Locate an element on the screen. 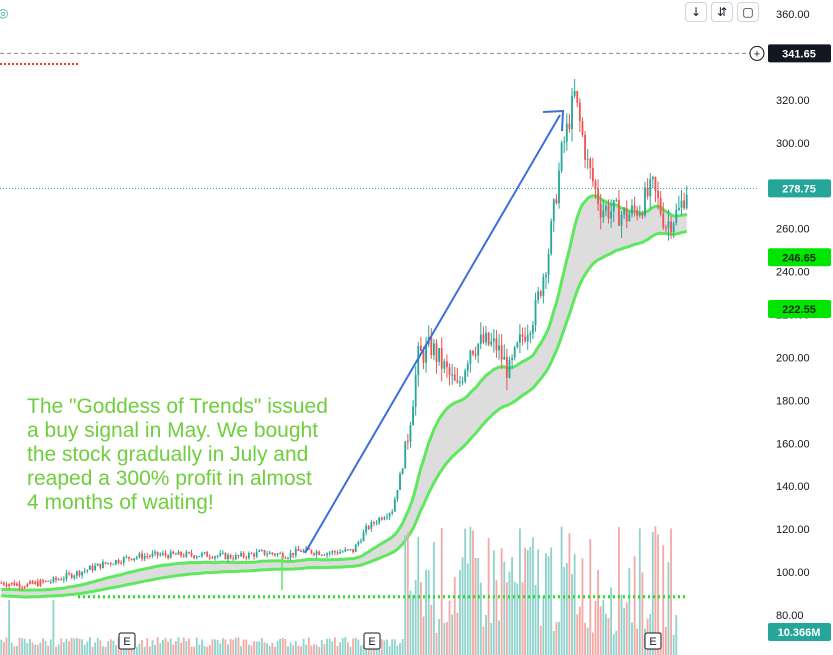 This screenshot has width=833, height=655. earnings-label: E is located at coordinates (371, 642).